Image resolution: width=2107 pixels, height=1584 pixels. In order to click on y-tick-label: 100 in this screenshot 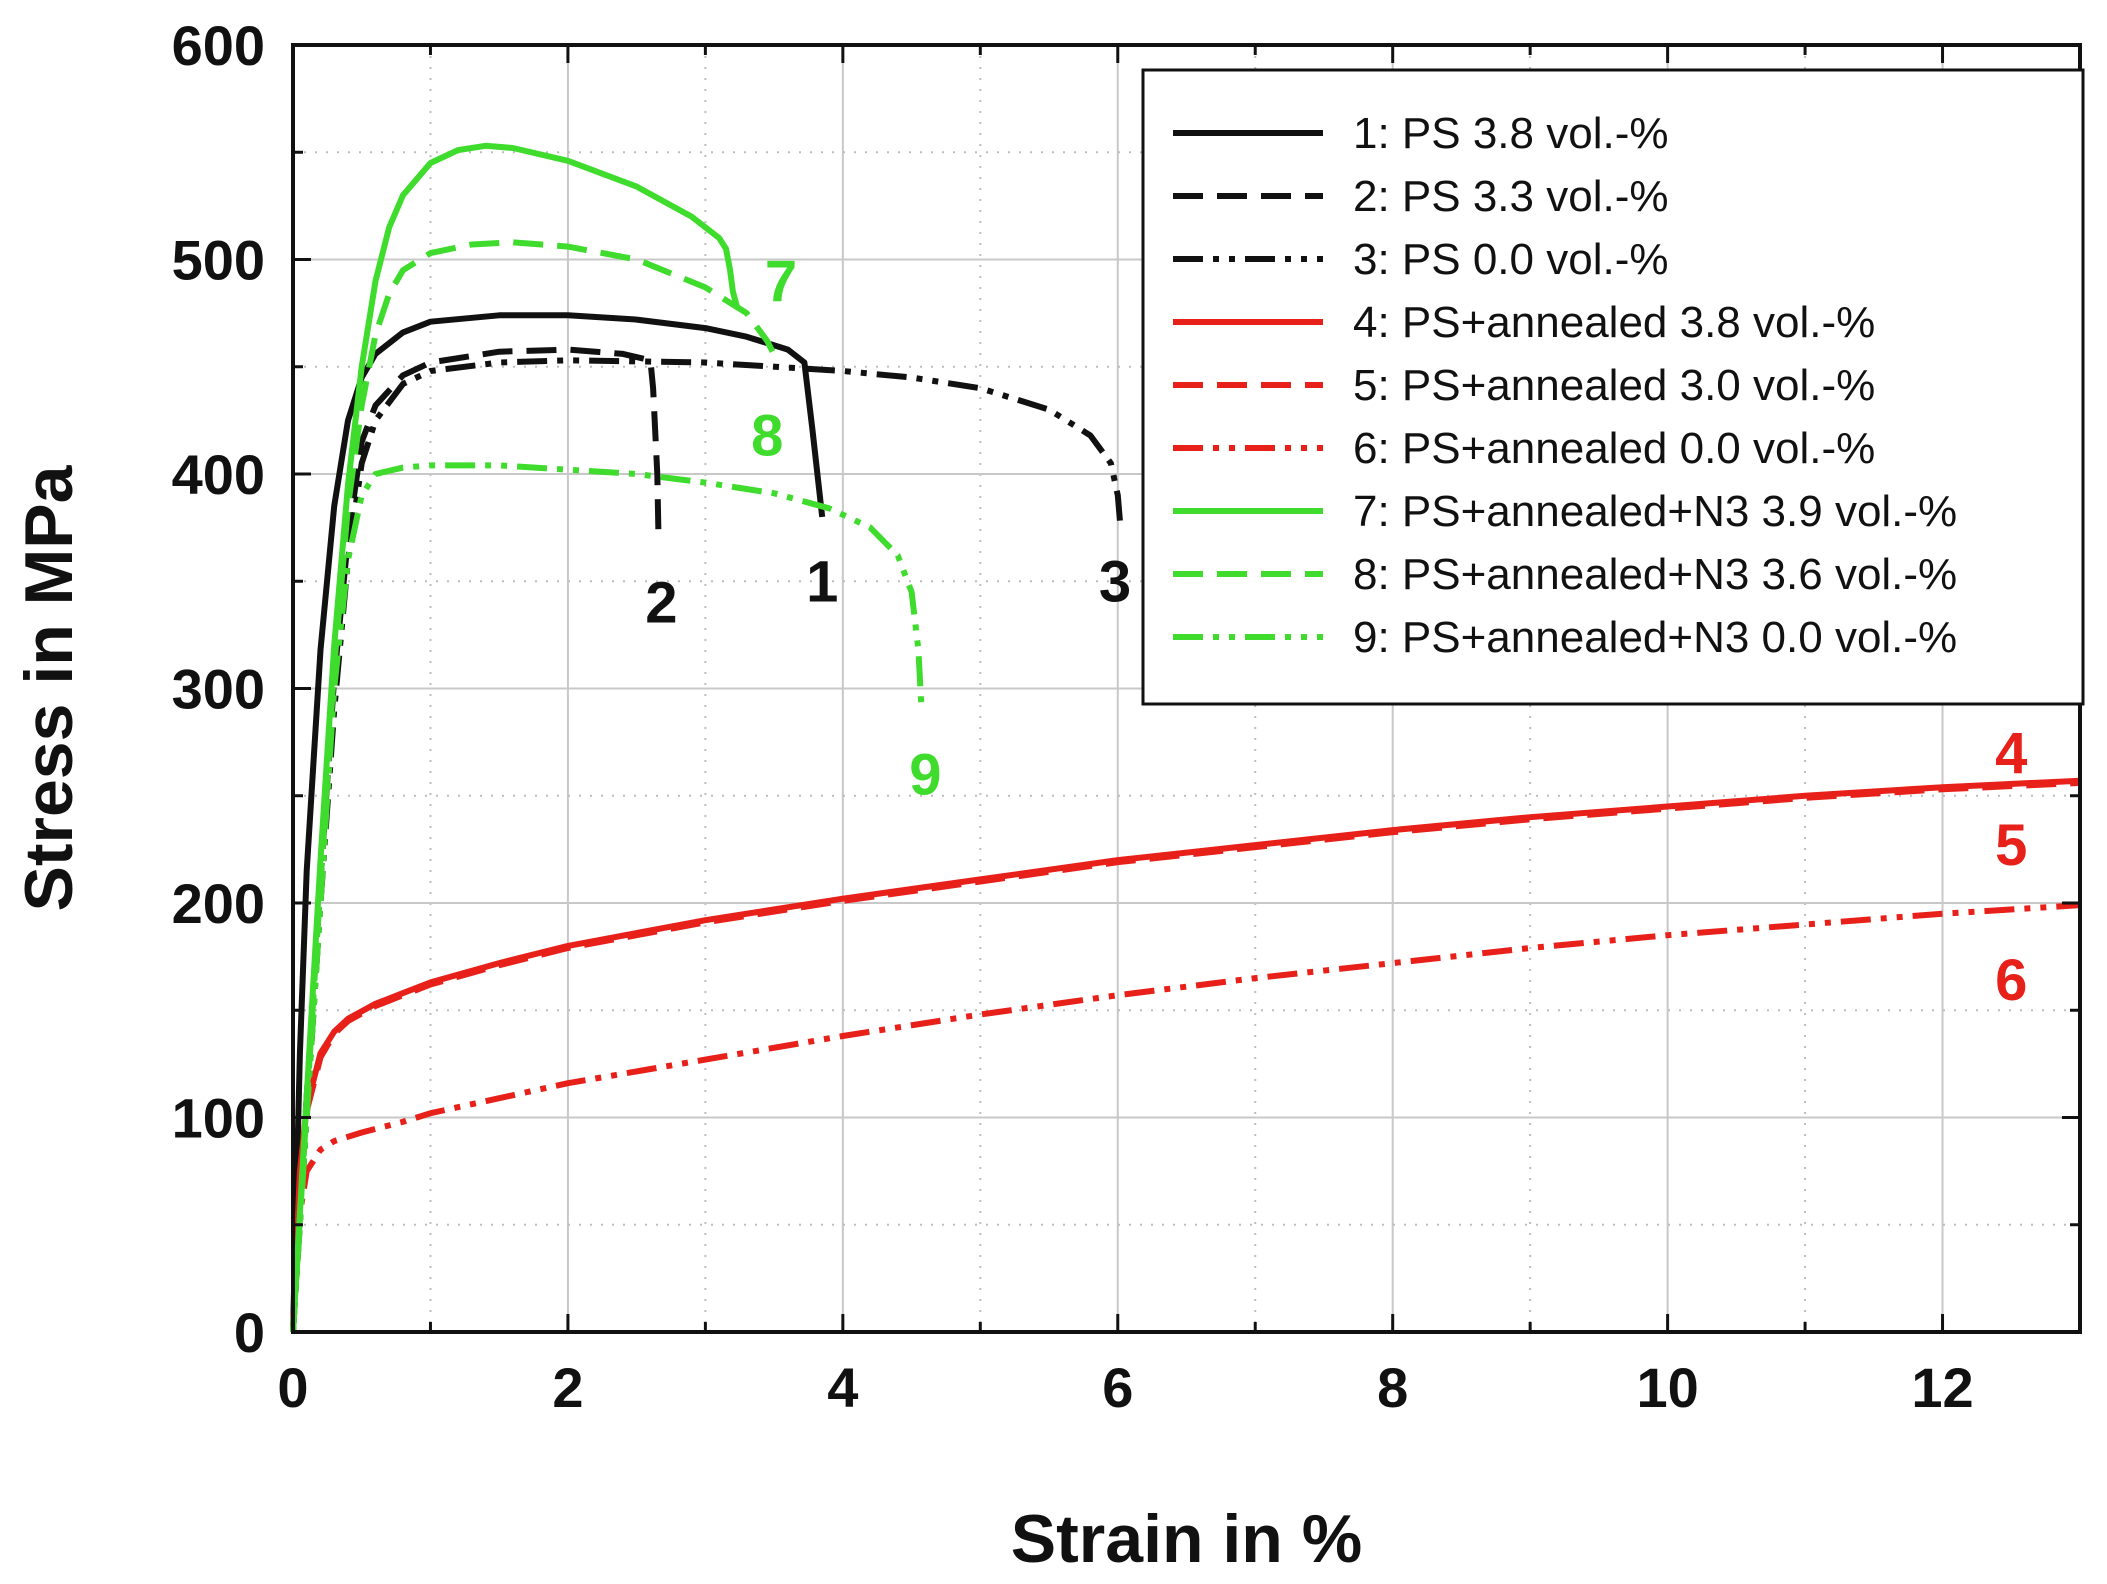, I will do `click(218, 1118)`.